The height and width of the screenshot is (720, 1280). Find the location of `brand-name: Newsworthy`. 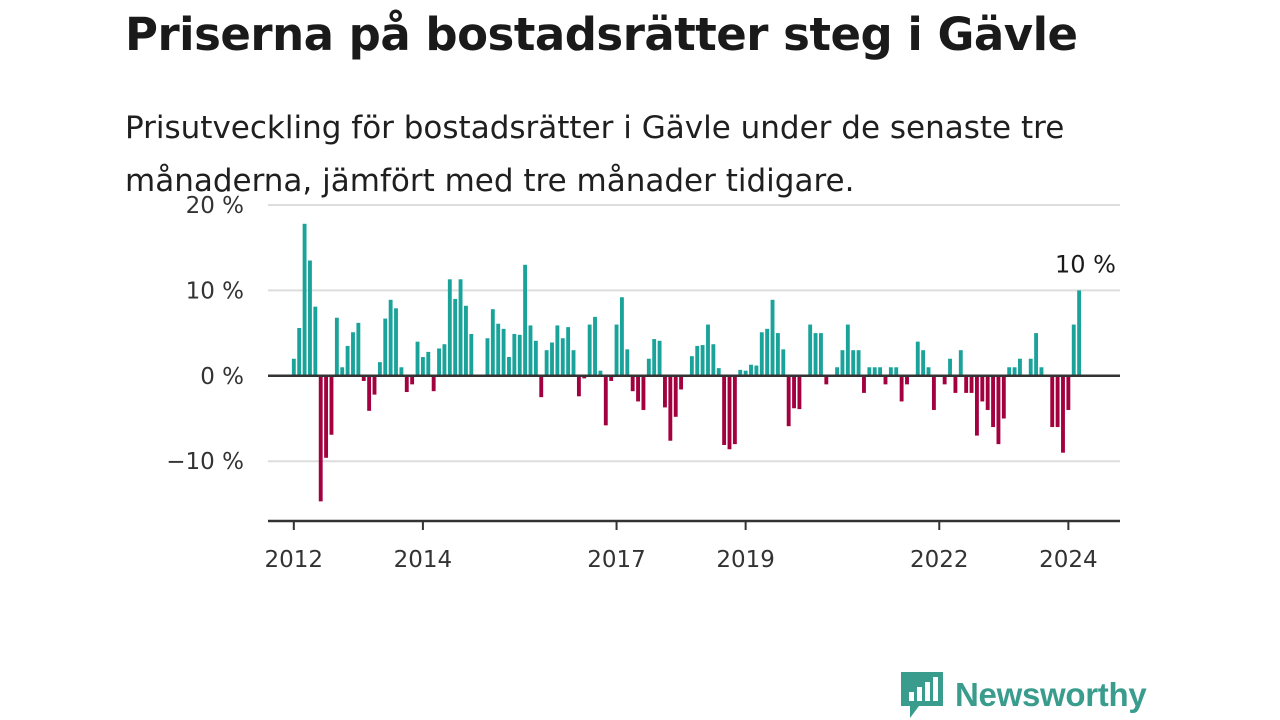

brand-name: Newsworthy is located at coordinates (1051, 694).